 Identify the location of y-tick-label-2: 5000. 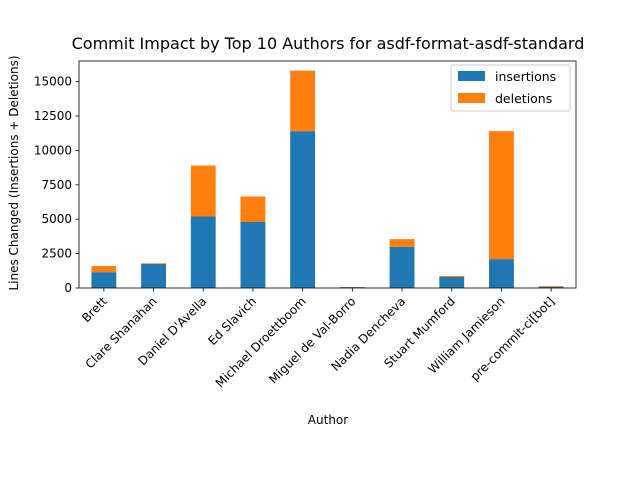
(56, 219).